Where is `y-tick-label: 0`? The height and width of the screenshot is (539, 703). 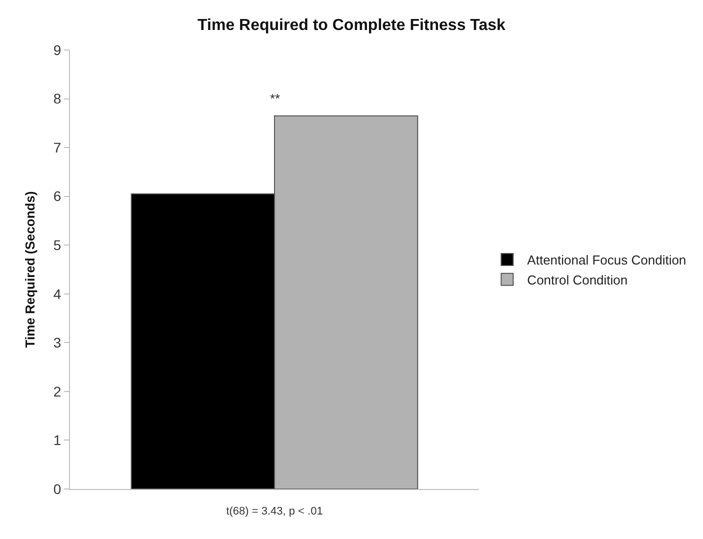 y-tick-label: 0 is located at coordinates (57, 488).